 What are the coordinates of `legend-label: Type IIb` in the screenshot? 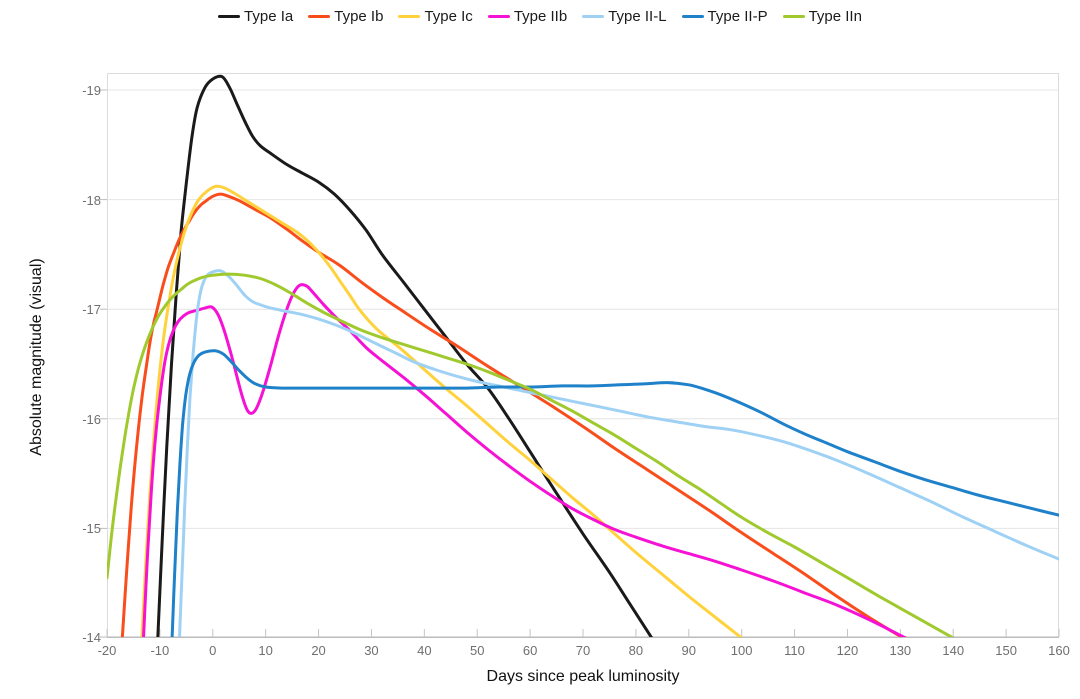 It's located at (540, 16).